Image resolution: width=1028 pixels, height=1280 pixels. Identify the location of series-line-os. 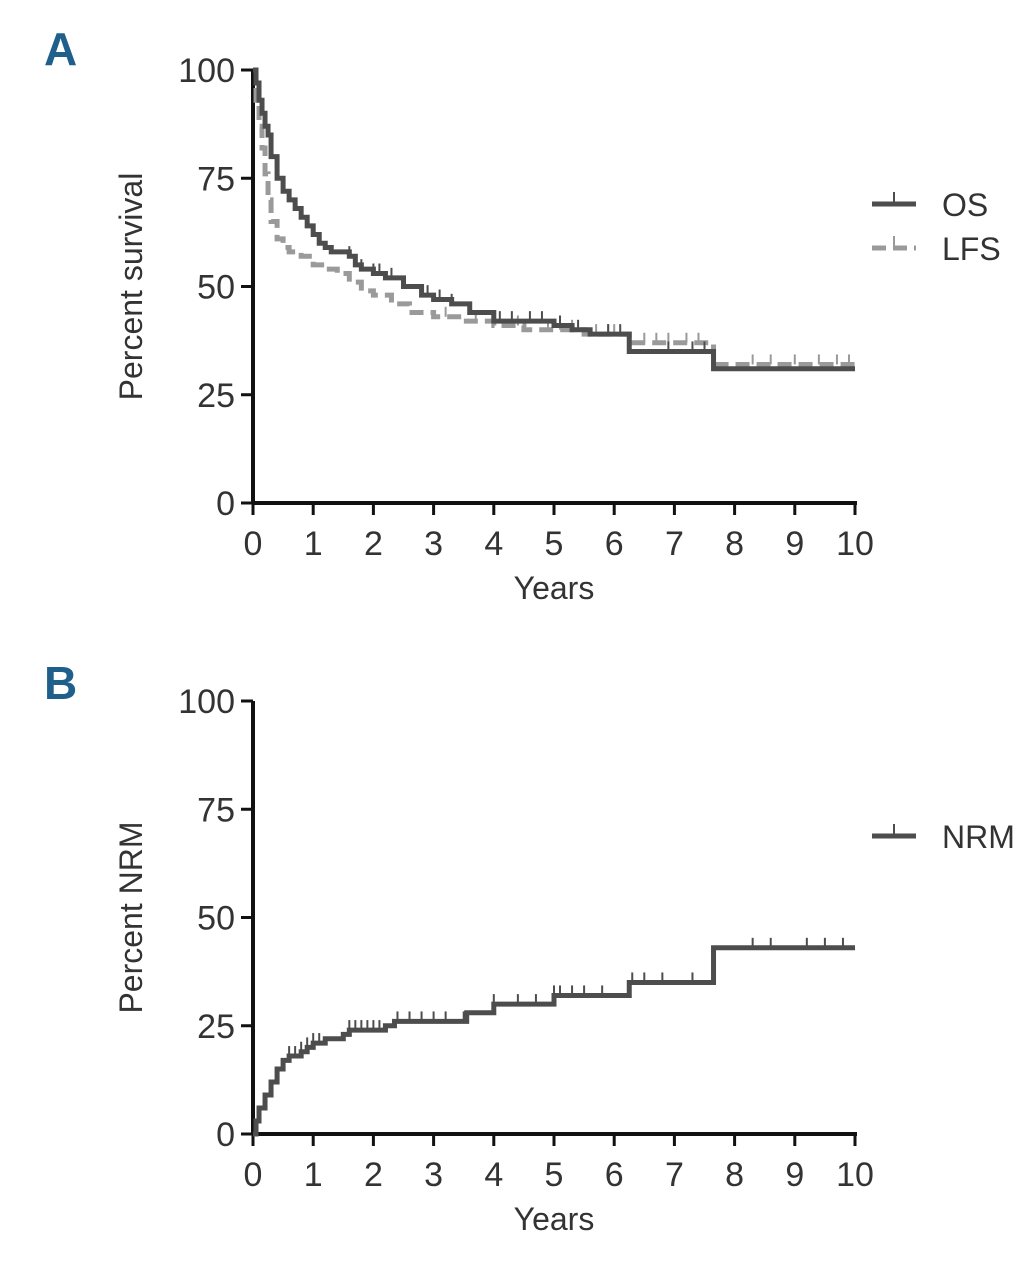
(554, 219).